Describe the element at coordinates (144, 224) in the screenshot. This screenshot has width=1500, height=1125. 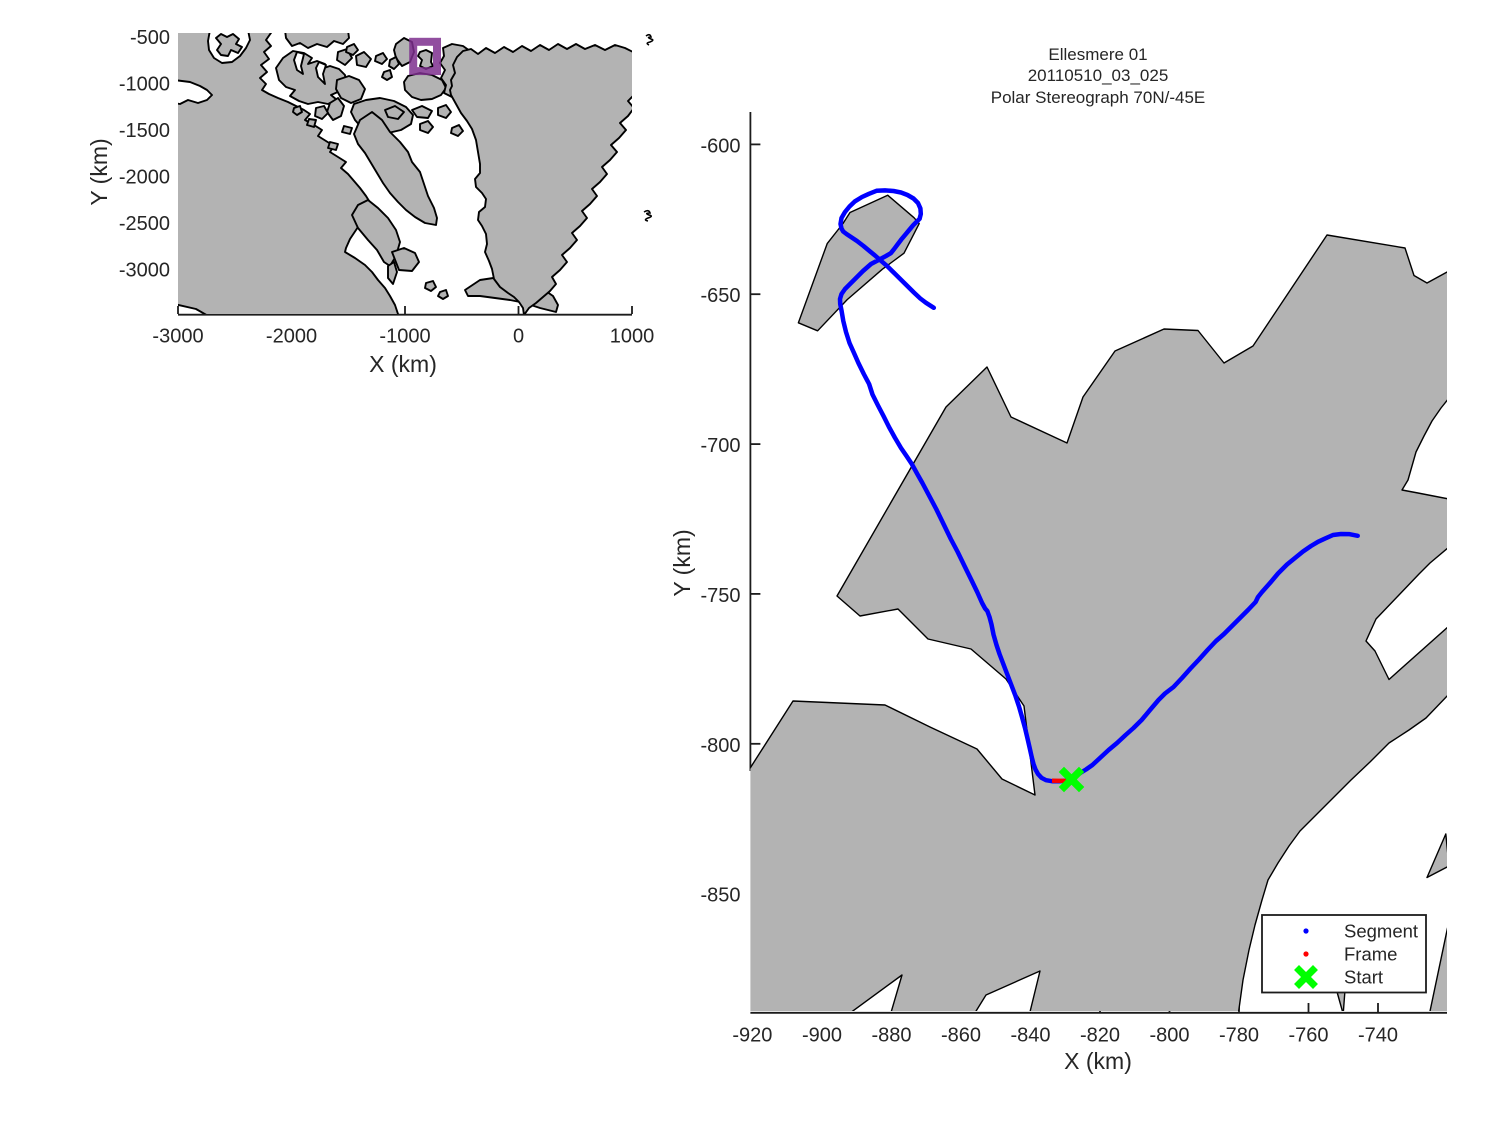
I see `svg-text: -2500` at that location.